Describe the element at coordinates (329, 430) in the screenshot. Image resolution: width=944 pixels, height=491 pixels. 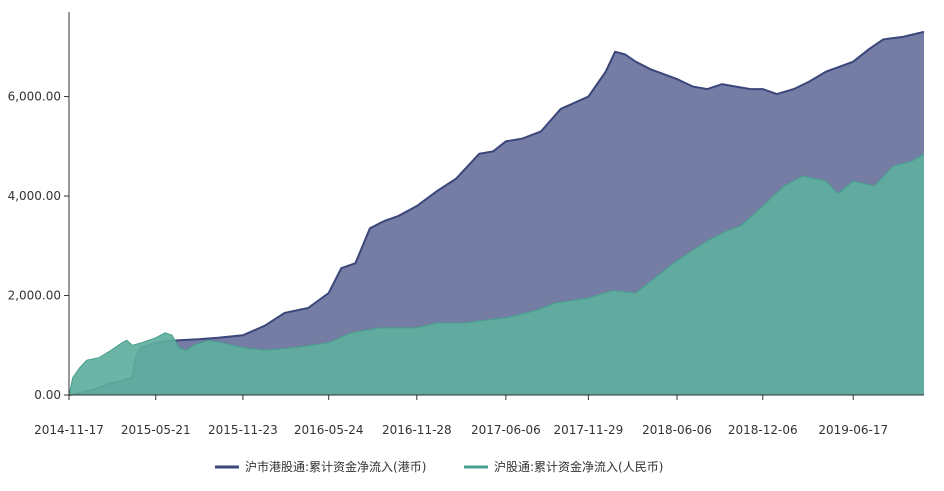
I see `x-tick-label: 2016-05-24` at that location.